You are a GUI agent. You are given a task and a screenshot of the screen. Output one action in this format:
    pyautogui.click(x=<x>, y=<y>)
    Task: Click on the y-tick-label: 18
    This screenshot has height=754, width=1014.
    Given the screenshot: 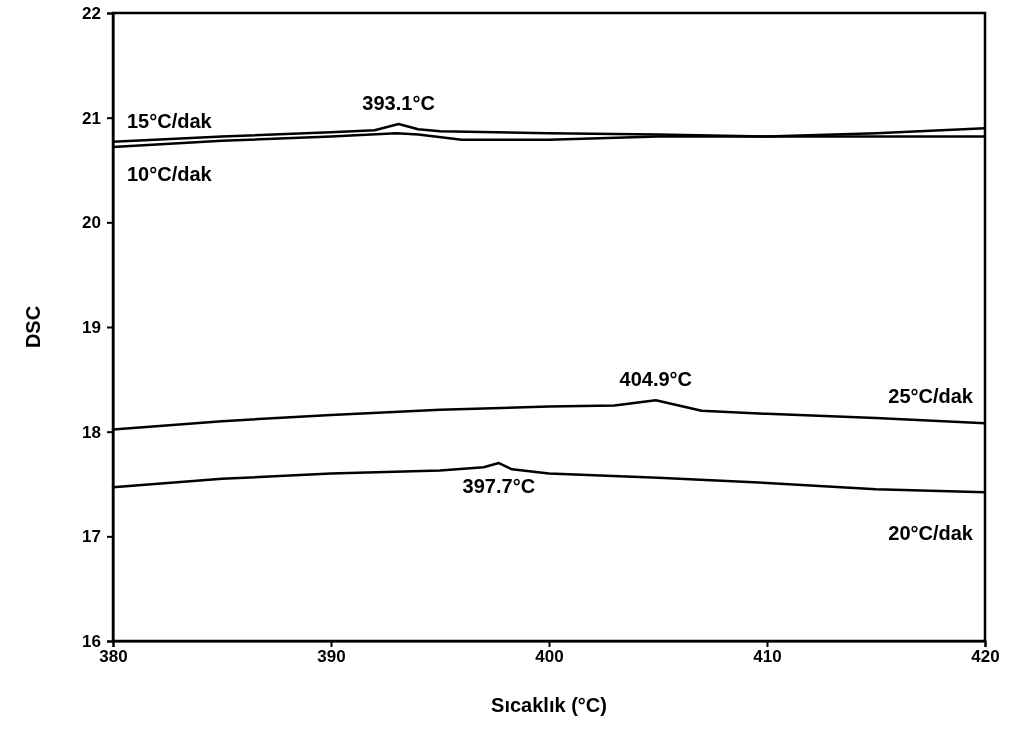 What is the action you would take?
    pyautogui.click(x=91, y=432)
    